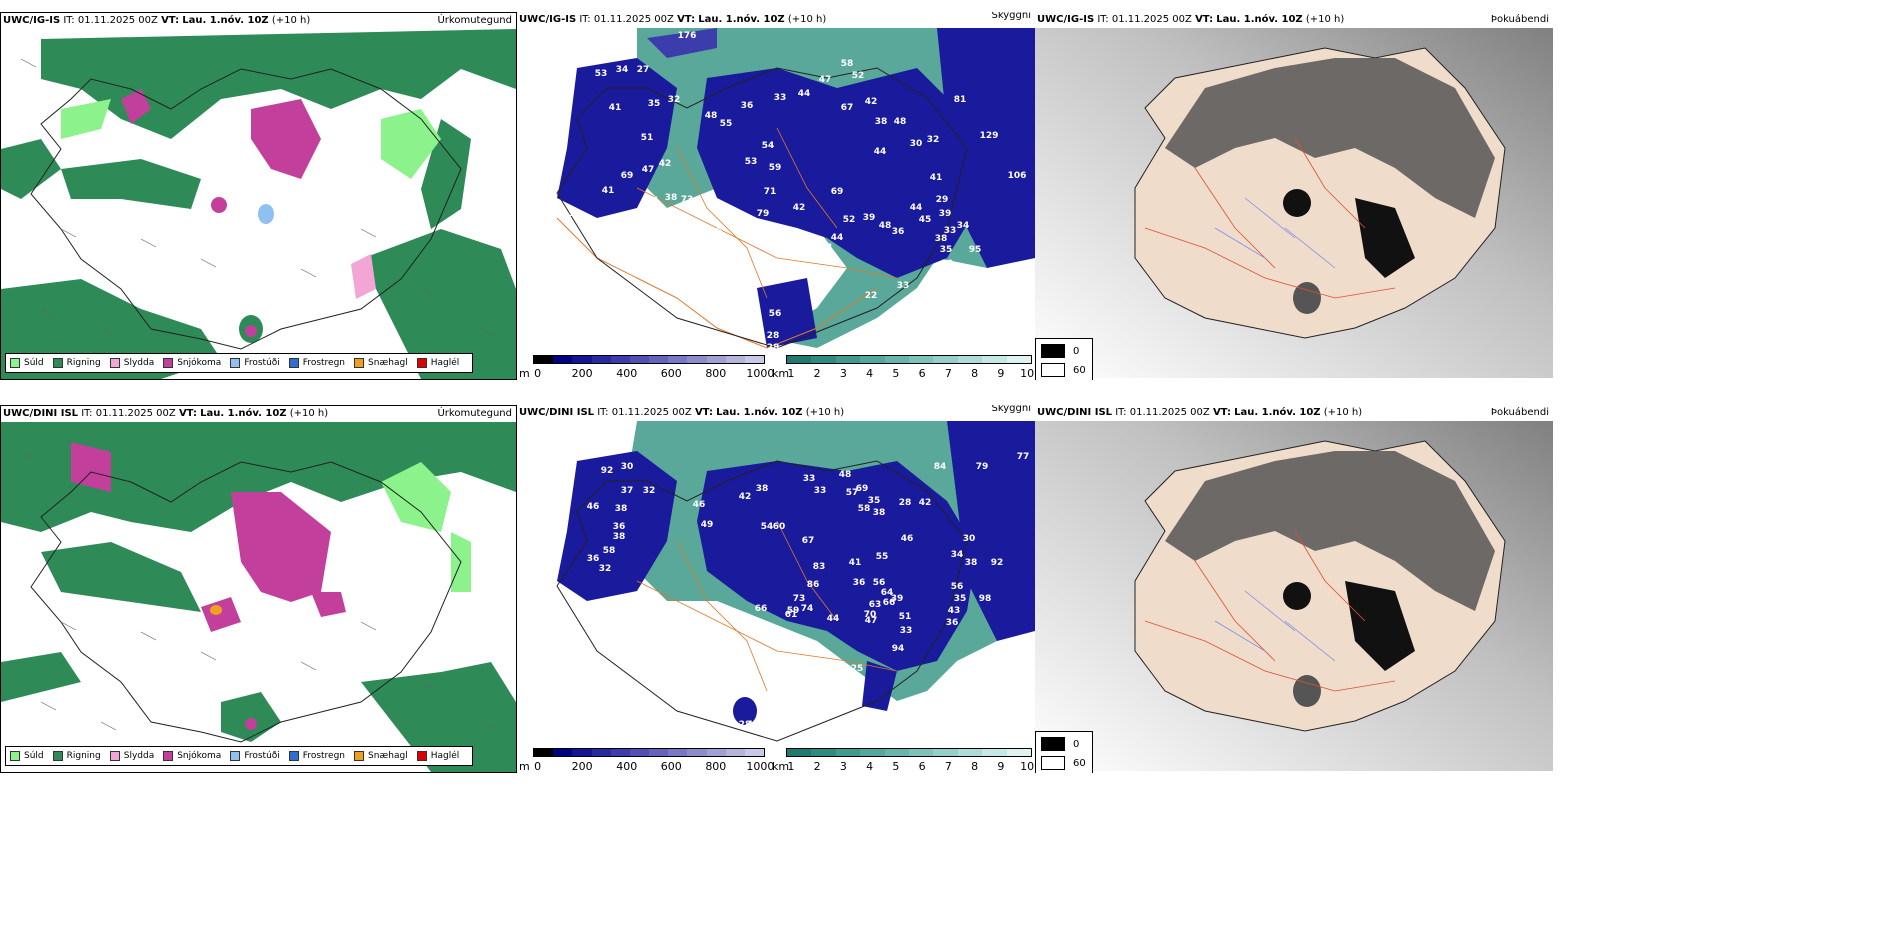  I want to click on cloud-base-value: 37, so click(574, 214).